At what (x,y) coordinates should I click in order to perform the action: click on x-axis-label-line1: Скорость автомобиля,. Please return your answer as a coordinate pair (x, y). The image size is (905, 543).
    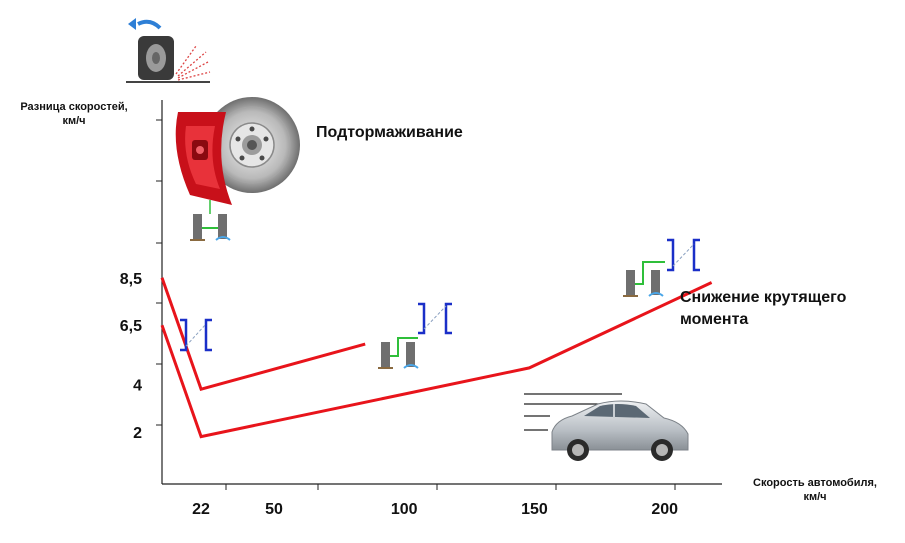
    Looking at the image, I should click on (815, 483).